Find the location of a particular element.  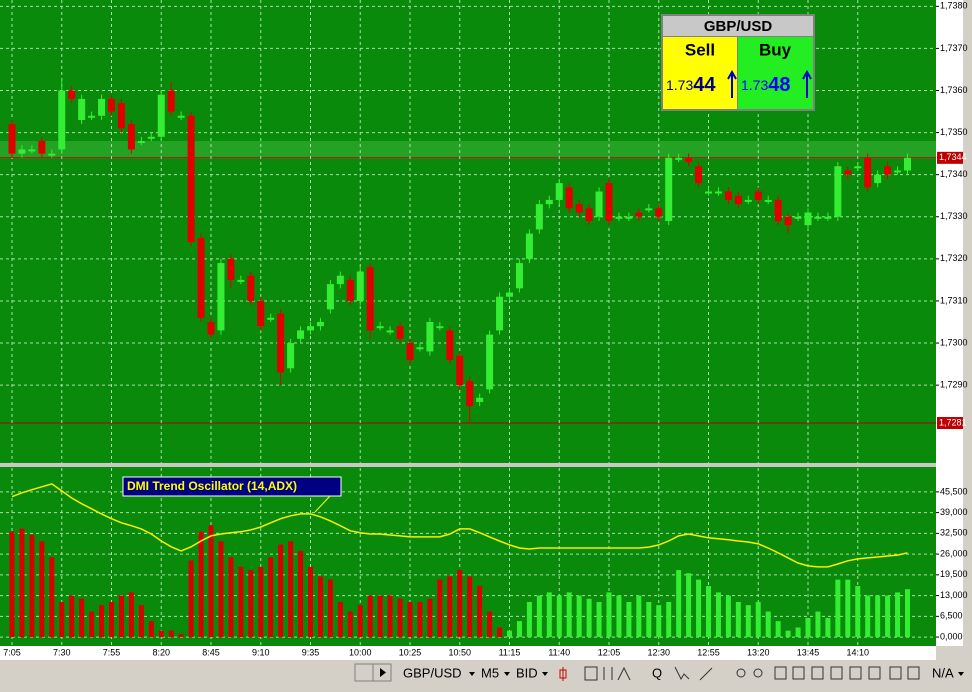

x-tick-label: 10:25 is located at coordinates (410, 652).